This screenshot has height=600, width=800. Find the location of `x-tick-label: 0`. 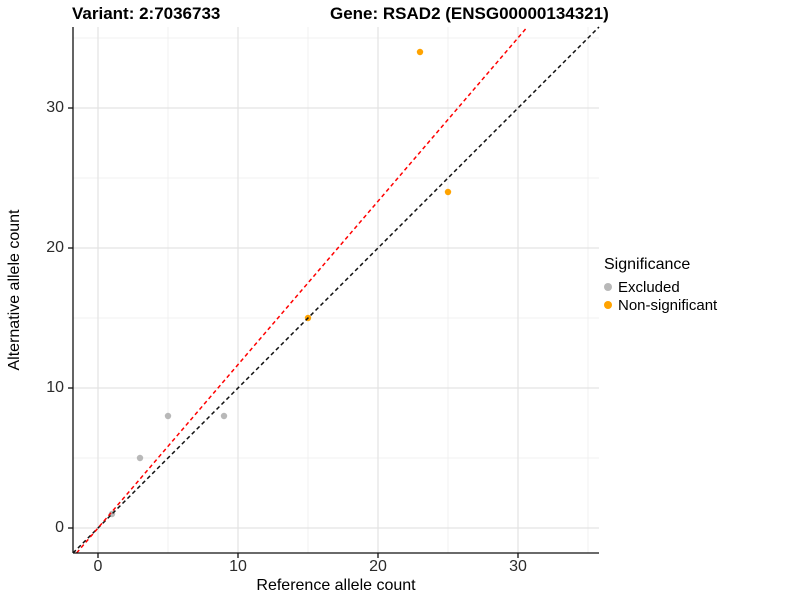

x-tick-label: 0 is located at coordinates (98, 566).